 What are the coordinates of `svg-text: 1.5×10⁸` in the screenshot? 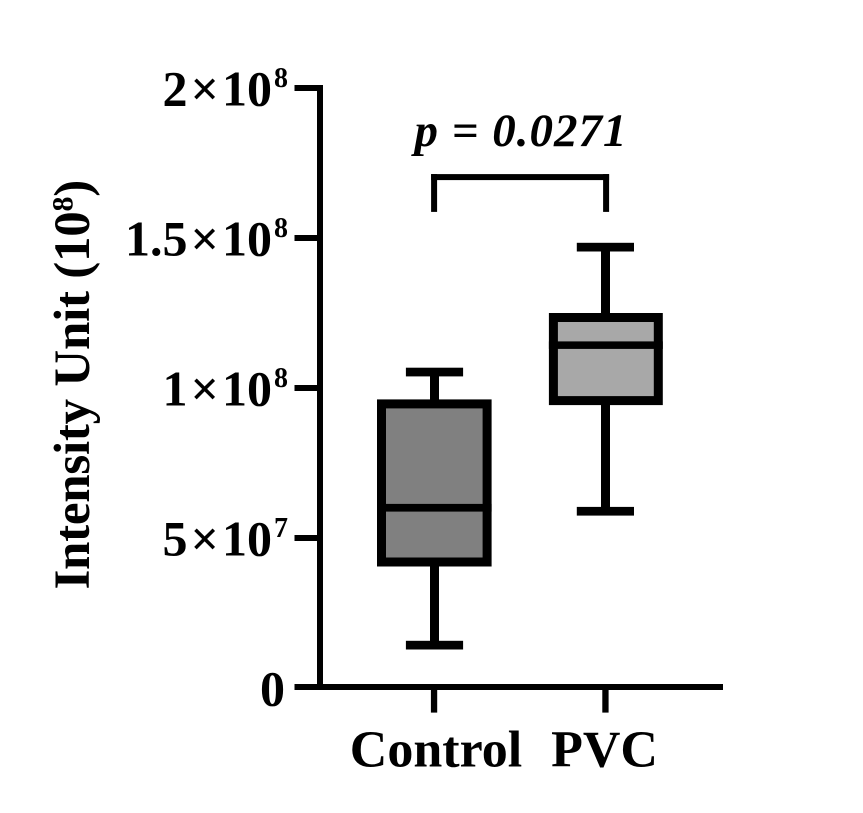 It's located at (206, 239).